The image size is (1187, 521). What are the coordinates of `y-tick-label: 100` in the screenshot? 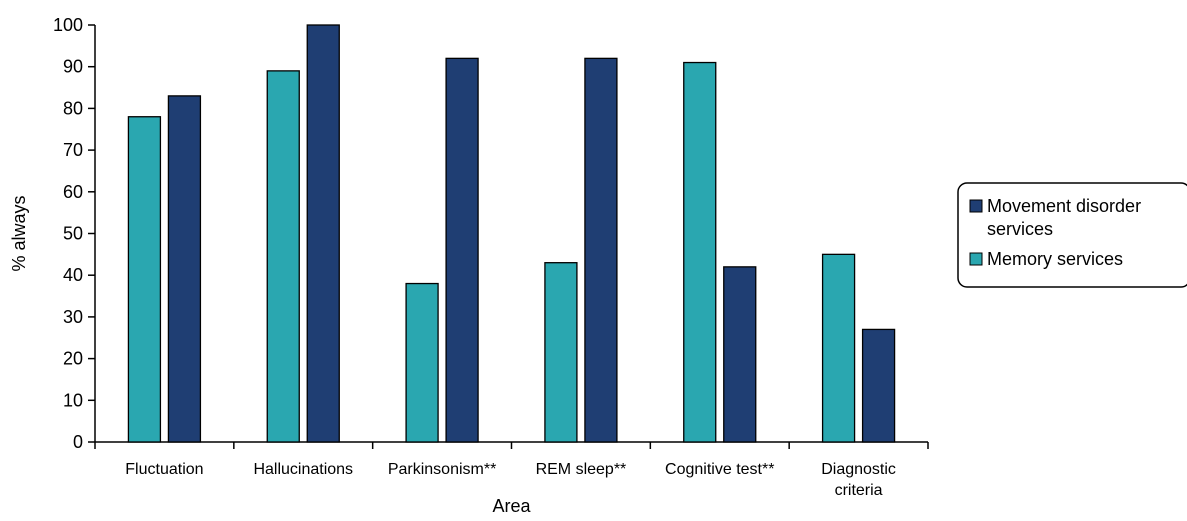 It's located at (68, 25).